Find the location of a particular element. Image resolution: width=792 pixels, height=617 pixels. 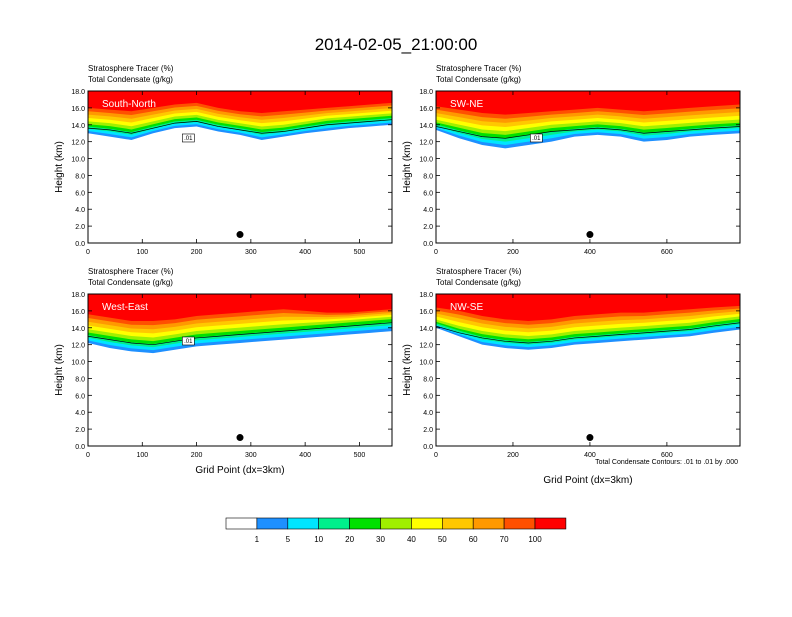

colorbar-label: 5 is located at coordinates (288, 539).